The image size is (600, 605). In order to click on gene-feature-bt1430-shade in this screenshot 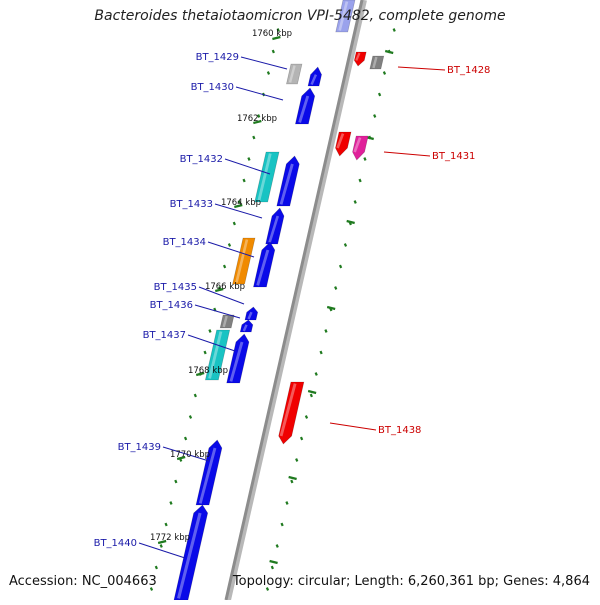, I will do `click(304, 109)`.